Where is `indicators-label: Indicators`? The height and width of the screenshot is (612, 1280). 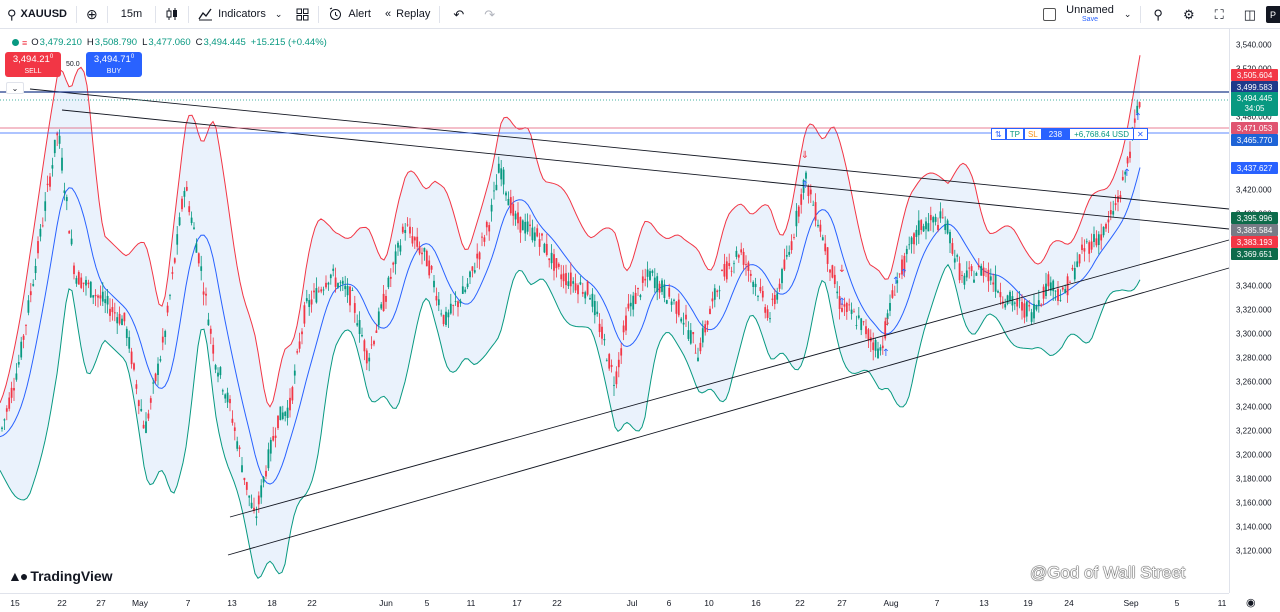 indicators-label: Indicators is located at coordinates (242, 14).